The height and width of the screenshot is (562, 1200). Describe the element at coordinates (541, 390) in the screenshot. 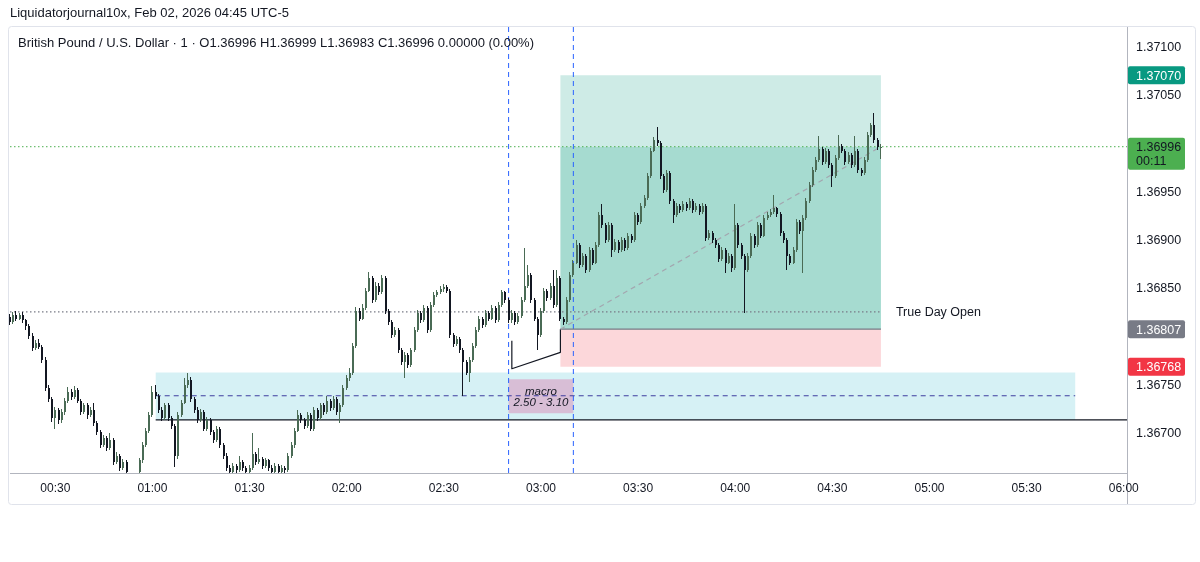

I see `annotation: macro` at that location.